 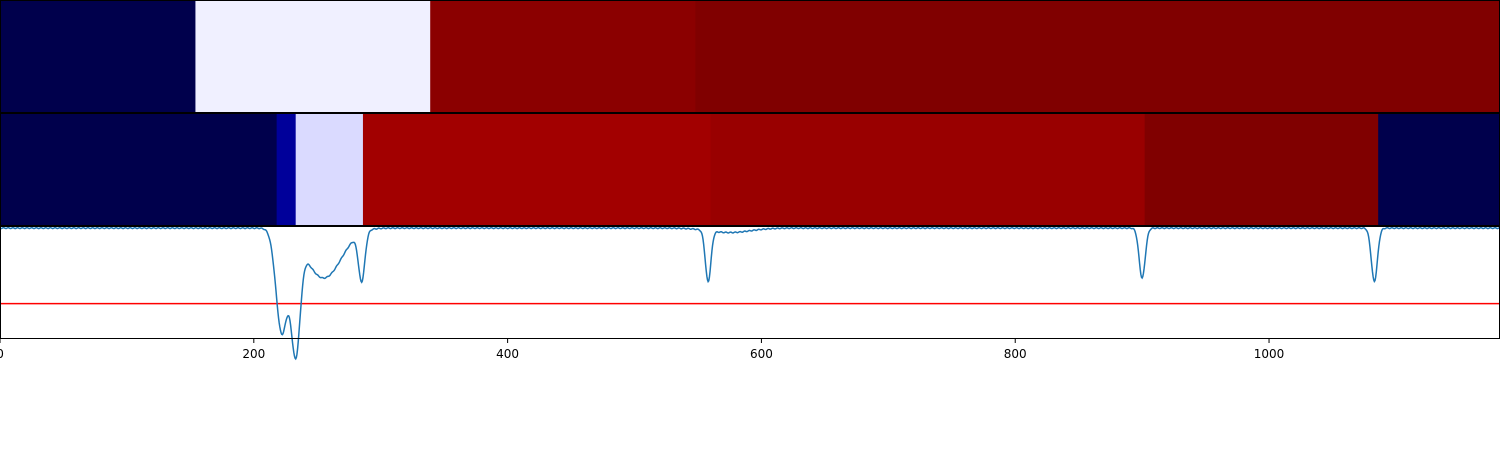 What do you see at coordinates (761, 354) in the screenshot?
I see `x-tick-label: 600` at bounding box center [761, 354].